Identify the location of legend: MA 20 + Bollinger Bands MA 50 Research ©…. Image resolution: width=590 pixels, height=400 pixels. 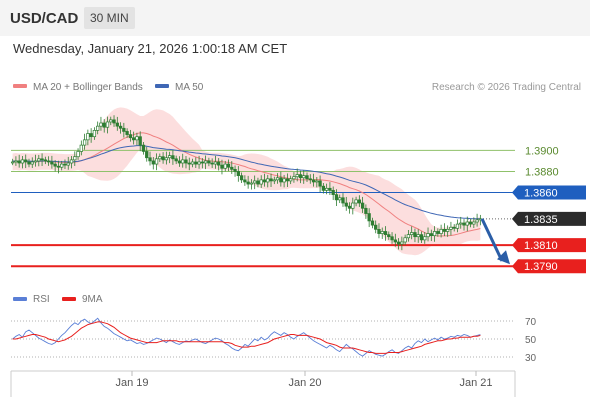
(297, 87).